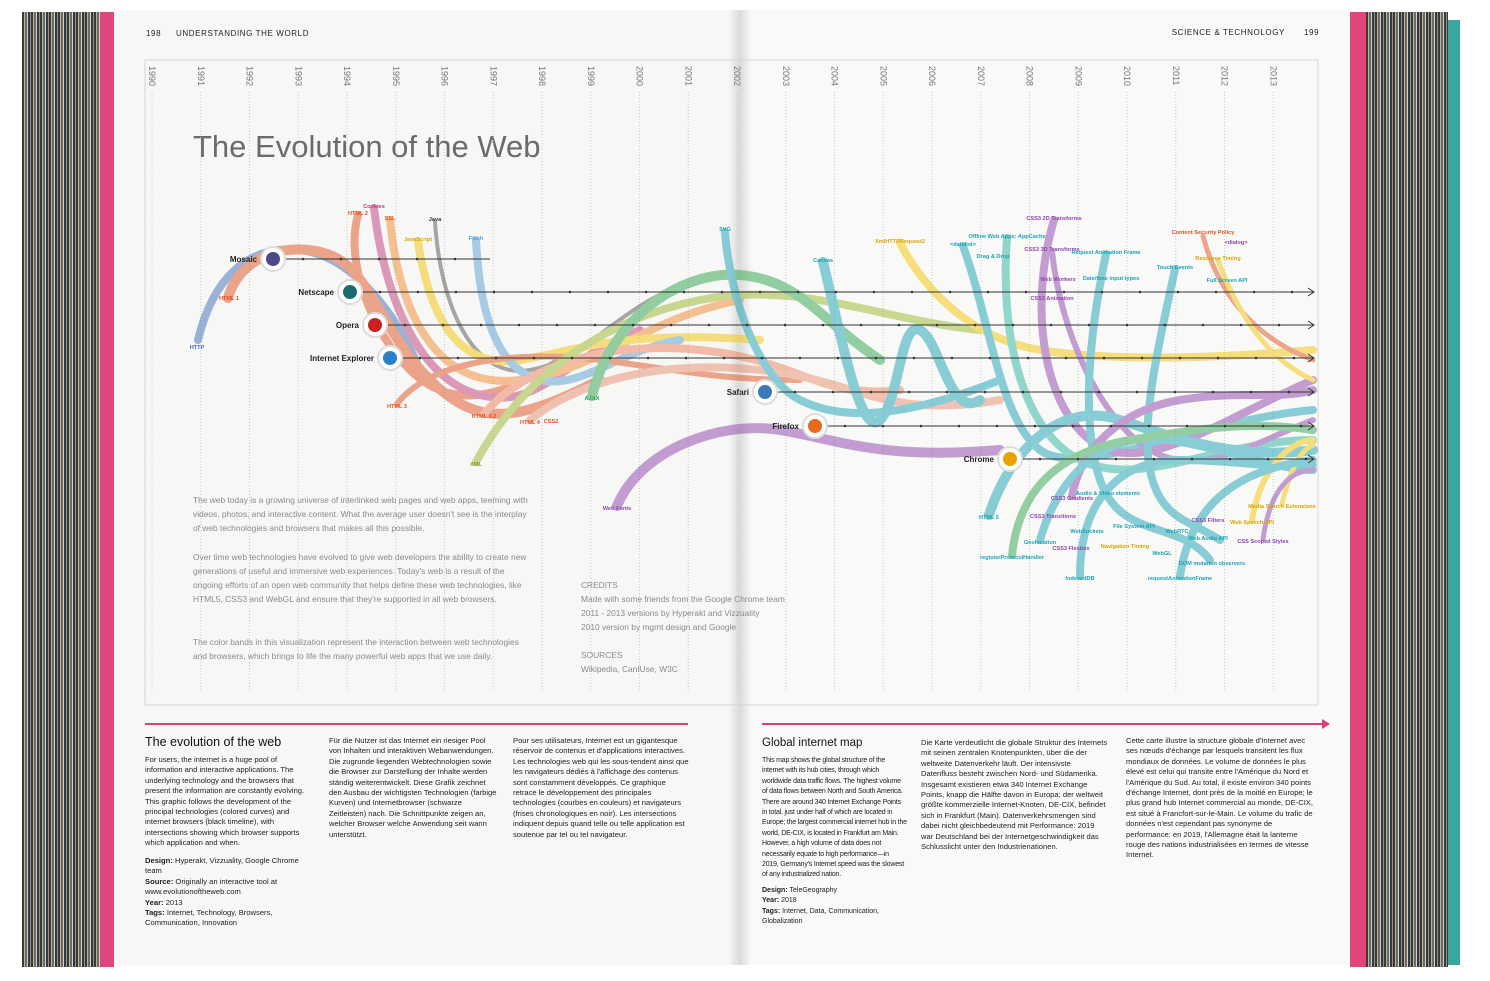 The width and height of the screenshot is (1490, 981). What do you see at coordinates (786, 76) in the screenshot?
I see `year-label: 2003` at bounding box center [786, 76].